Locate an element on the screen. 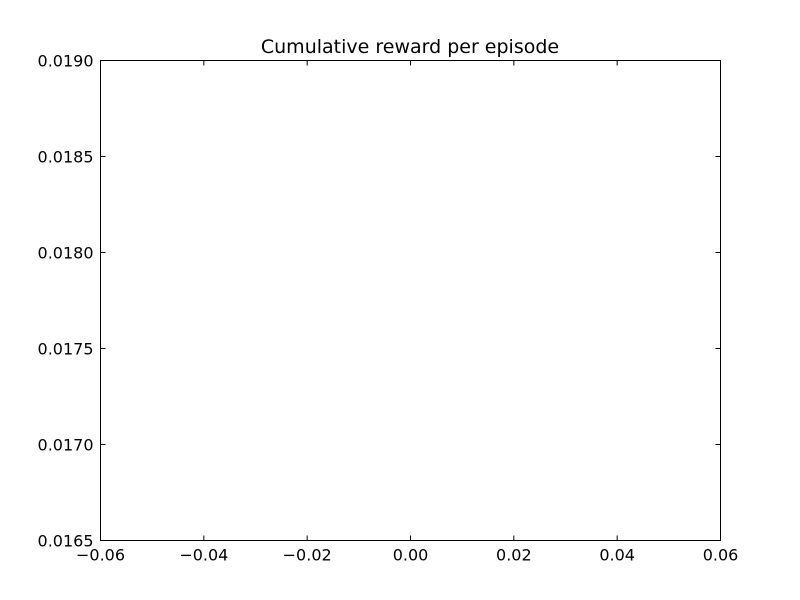  y-tick-label: 0.0180 is located at coordinates (66, 253).